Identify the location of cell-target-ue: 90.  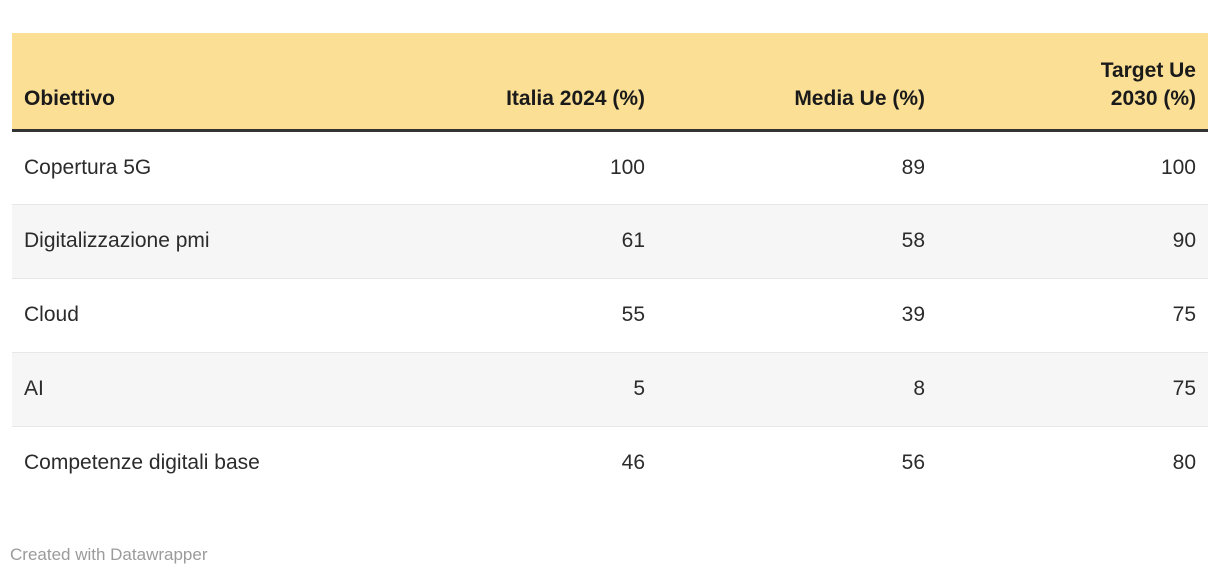
(1184, 240).